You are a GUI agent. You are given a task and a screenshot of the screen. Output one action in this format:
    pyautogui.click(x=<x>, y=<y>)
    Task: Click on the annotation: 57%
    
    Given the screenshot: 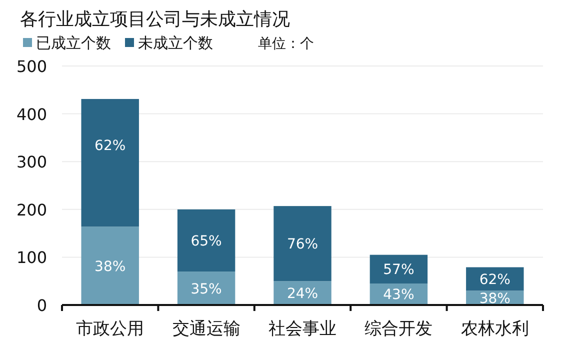 What is the action you would take?
    pyautogui.click(x=398, y=270)
    